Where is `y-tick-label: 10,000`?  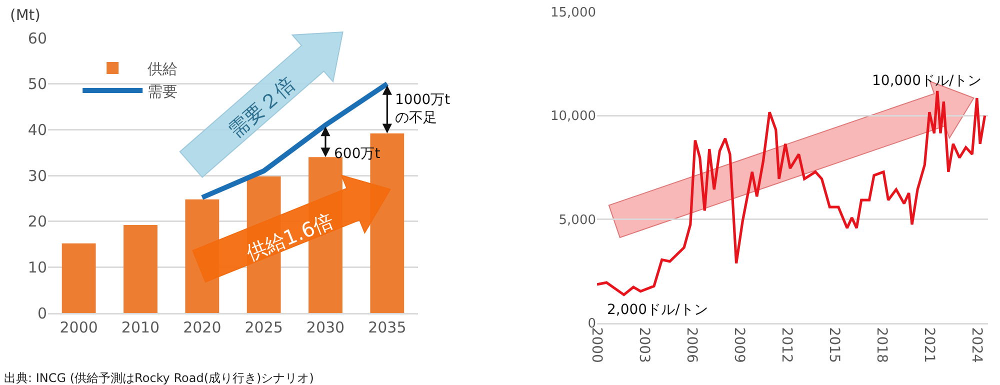 y-tick-label: 10,000 is located at coordinates (573, 116).